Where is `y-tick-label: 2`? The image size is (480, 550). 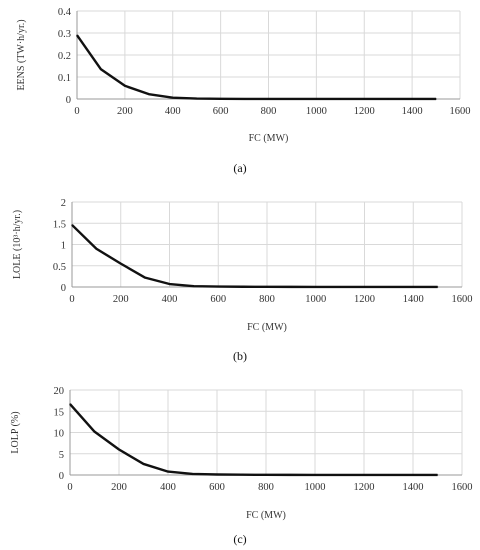
y-tick-label: 2 is located at coordinates (63, 203).